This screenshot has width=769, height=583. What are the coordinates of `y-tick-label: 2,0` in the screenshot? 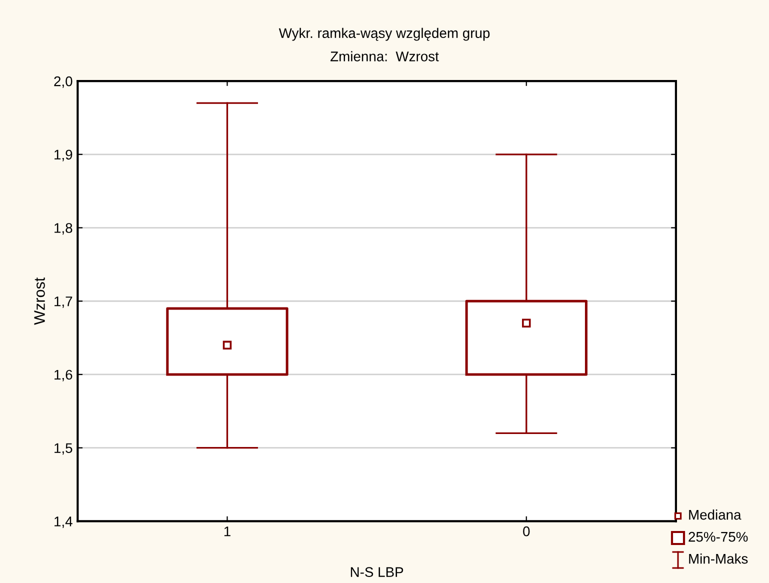 It's located at (63, 82).